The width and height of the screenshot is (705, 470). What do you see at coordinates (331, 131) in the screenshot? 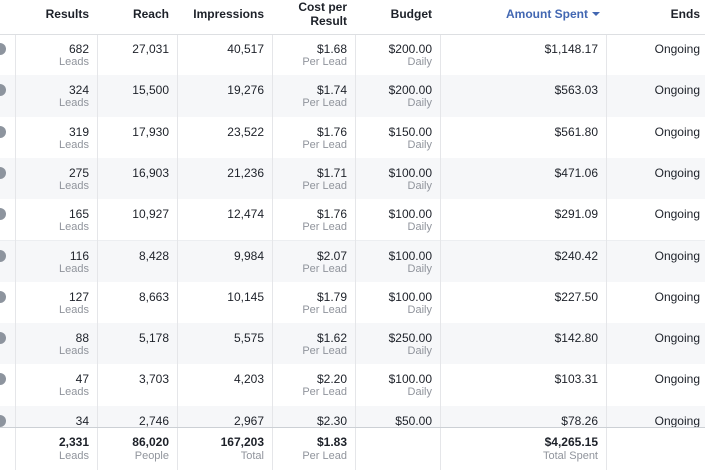
I see `cost-value: $1.76` at bounding box center [331, 131].